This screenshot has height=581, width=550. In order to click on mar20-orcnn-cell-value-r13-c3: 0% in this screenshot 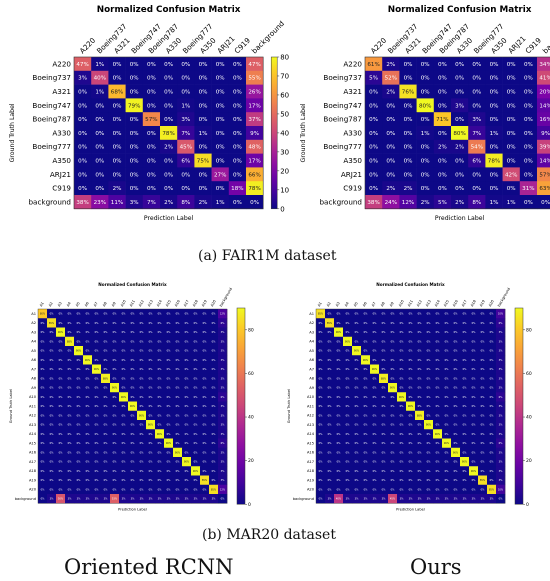, I will do `click(70, 434)`.